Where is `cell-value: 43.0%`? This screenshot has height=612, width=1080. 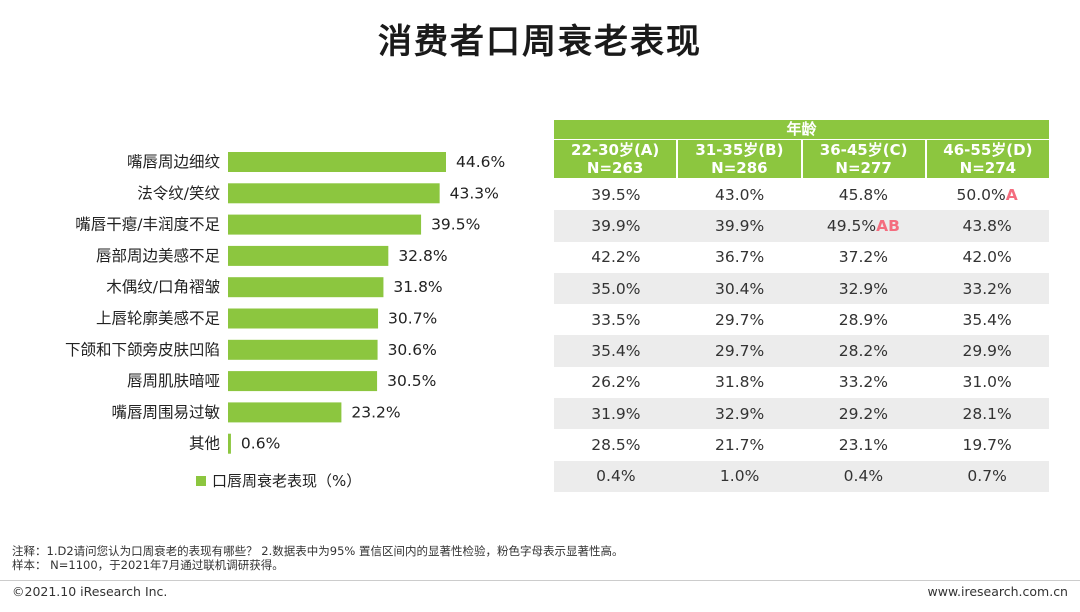 cell-value: 43.0% is located at coordinates (740, 194).